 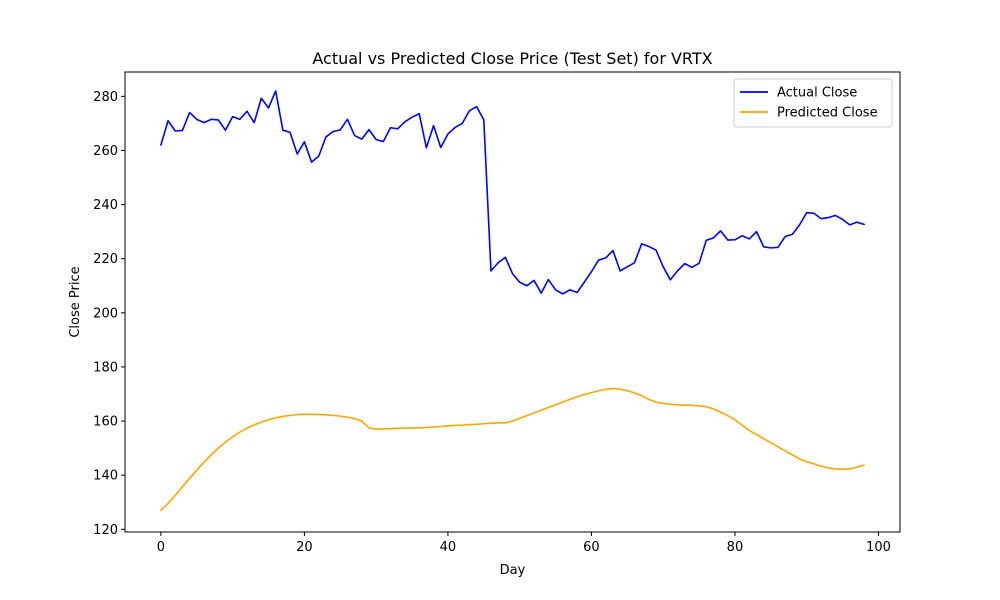 What do you see at coordinates (105, 422) in the screenshot?
I see `y-tick-label: 160` at bounding box center [105, 422].